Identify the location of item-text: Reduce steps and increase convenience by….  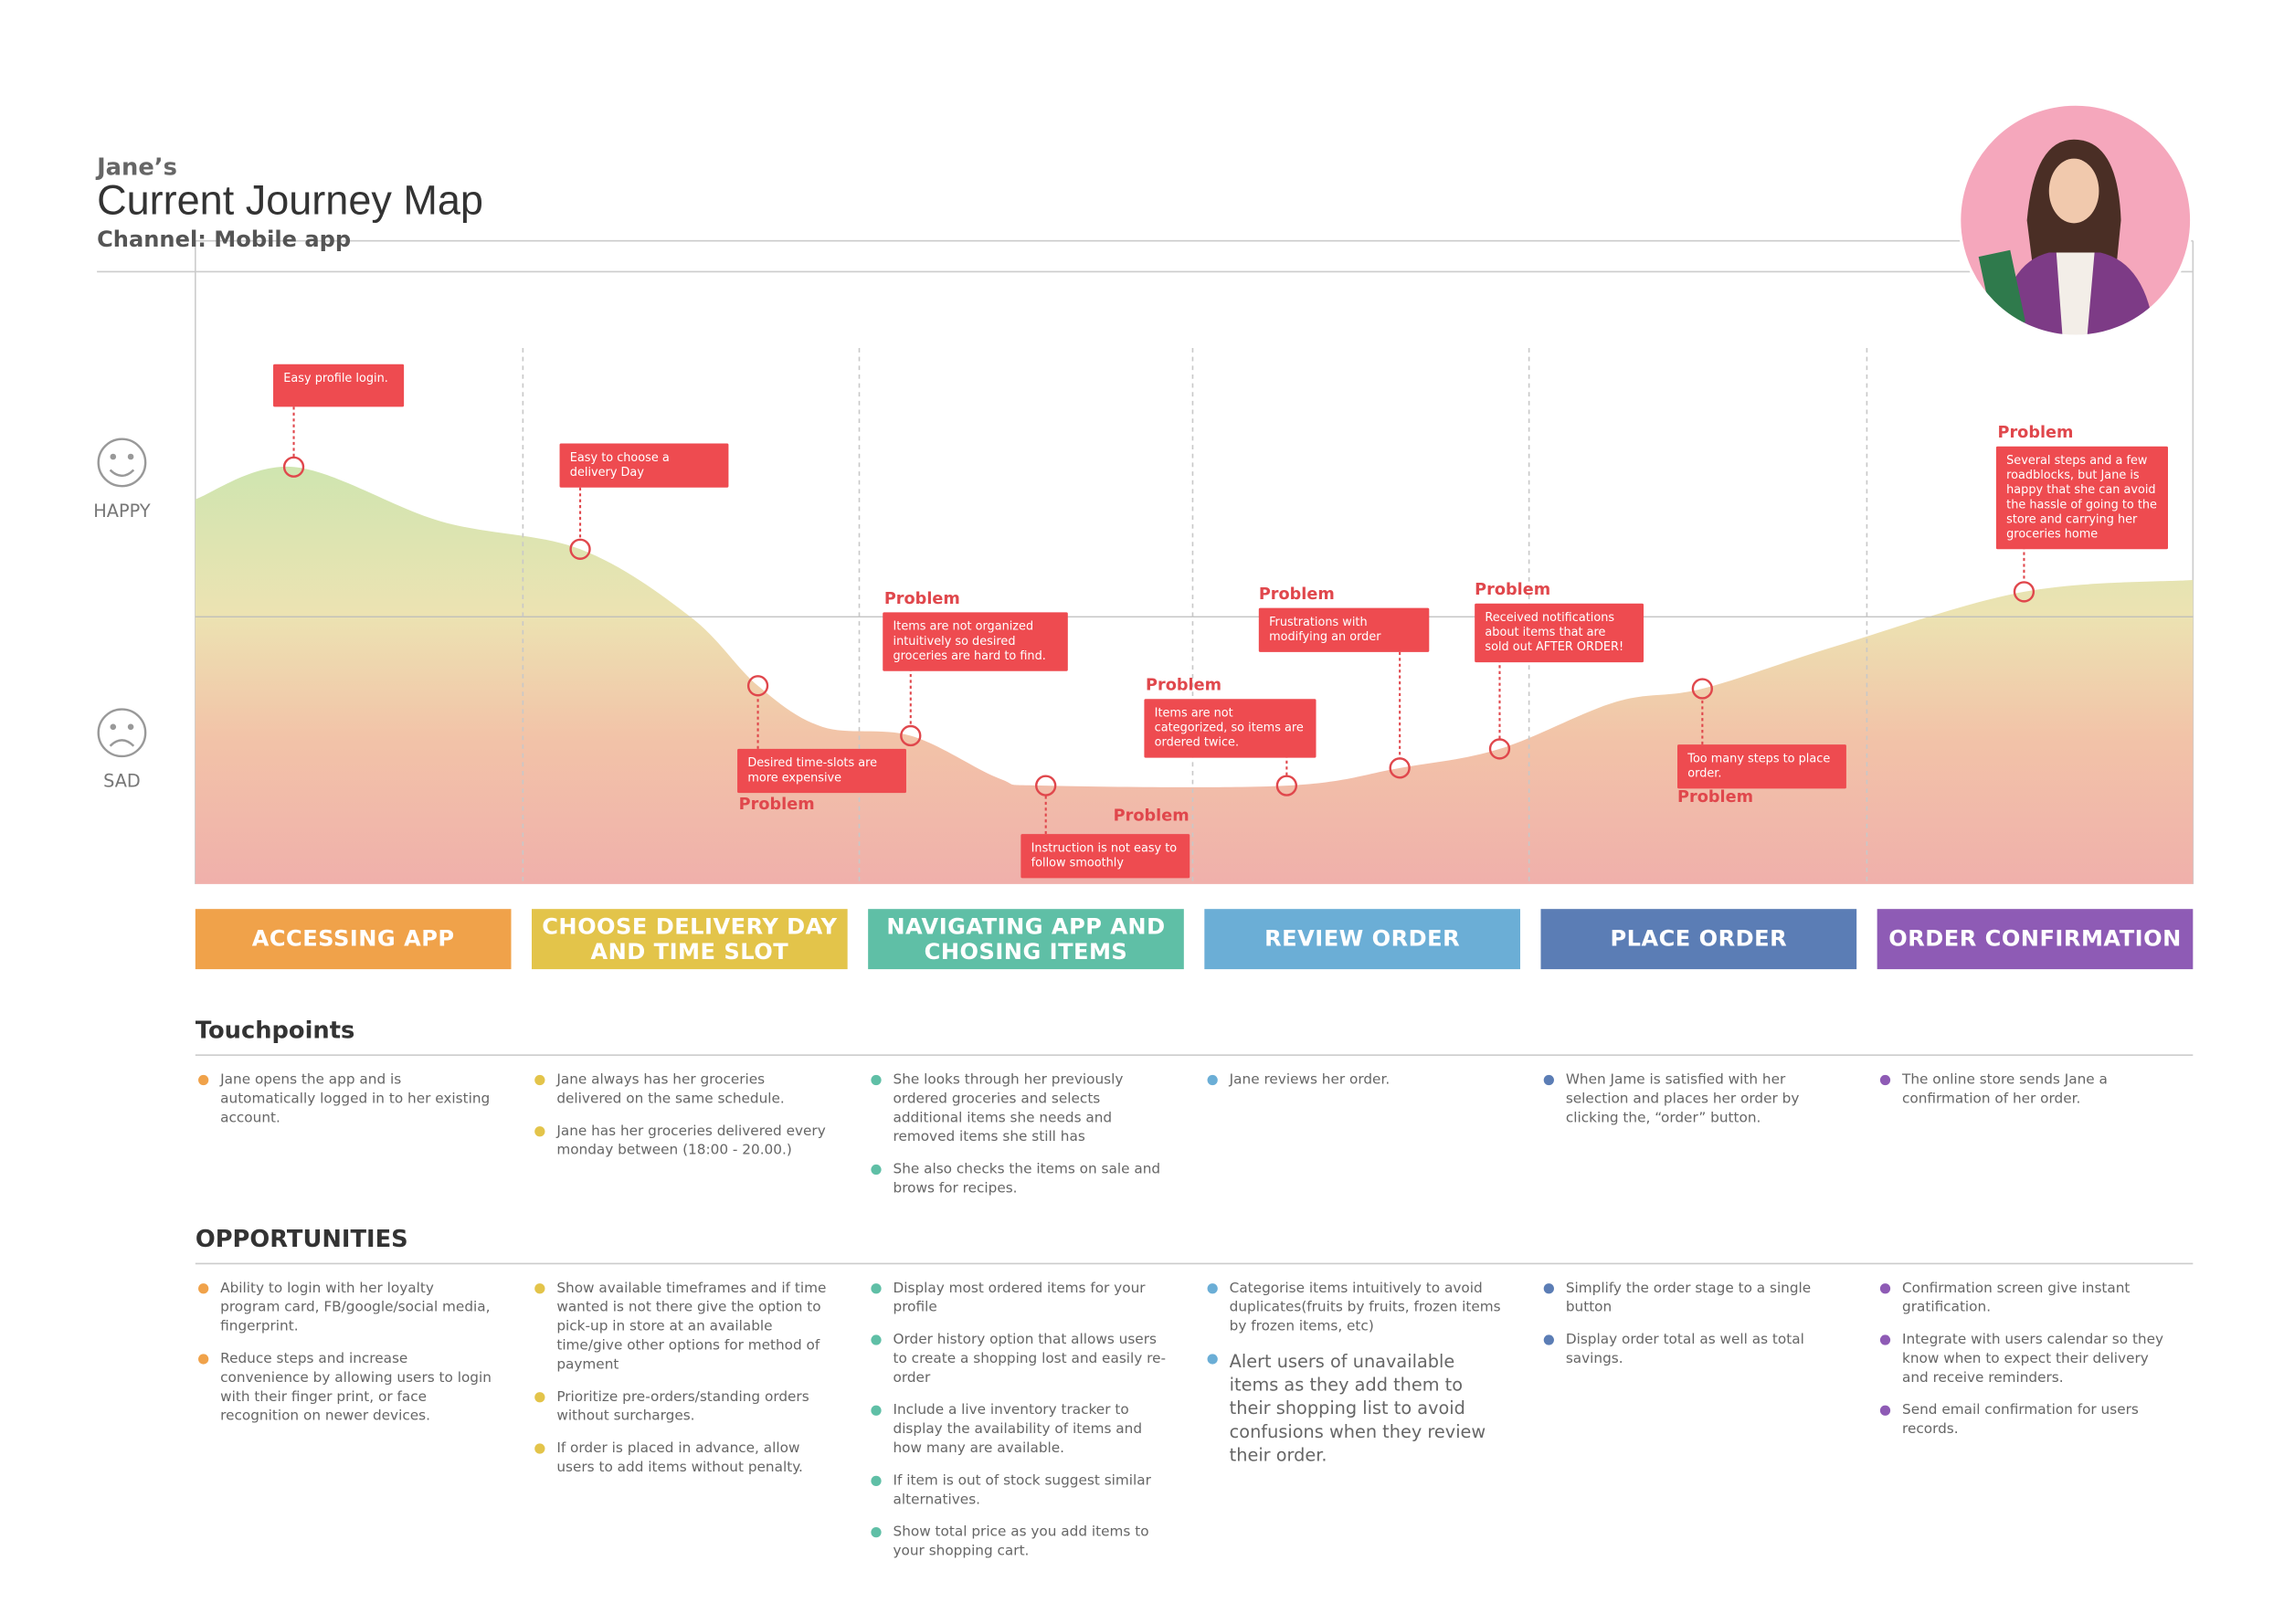
(356, 1388).